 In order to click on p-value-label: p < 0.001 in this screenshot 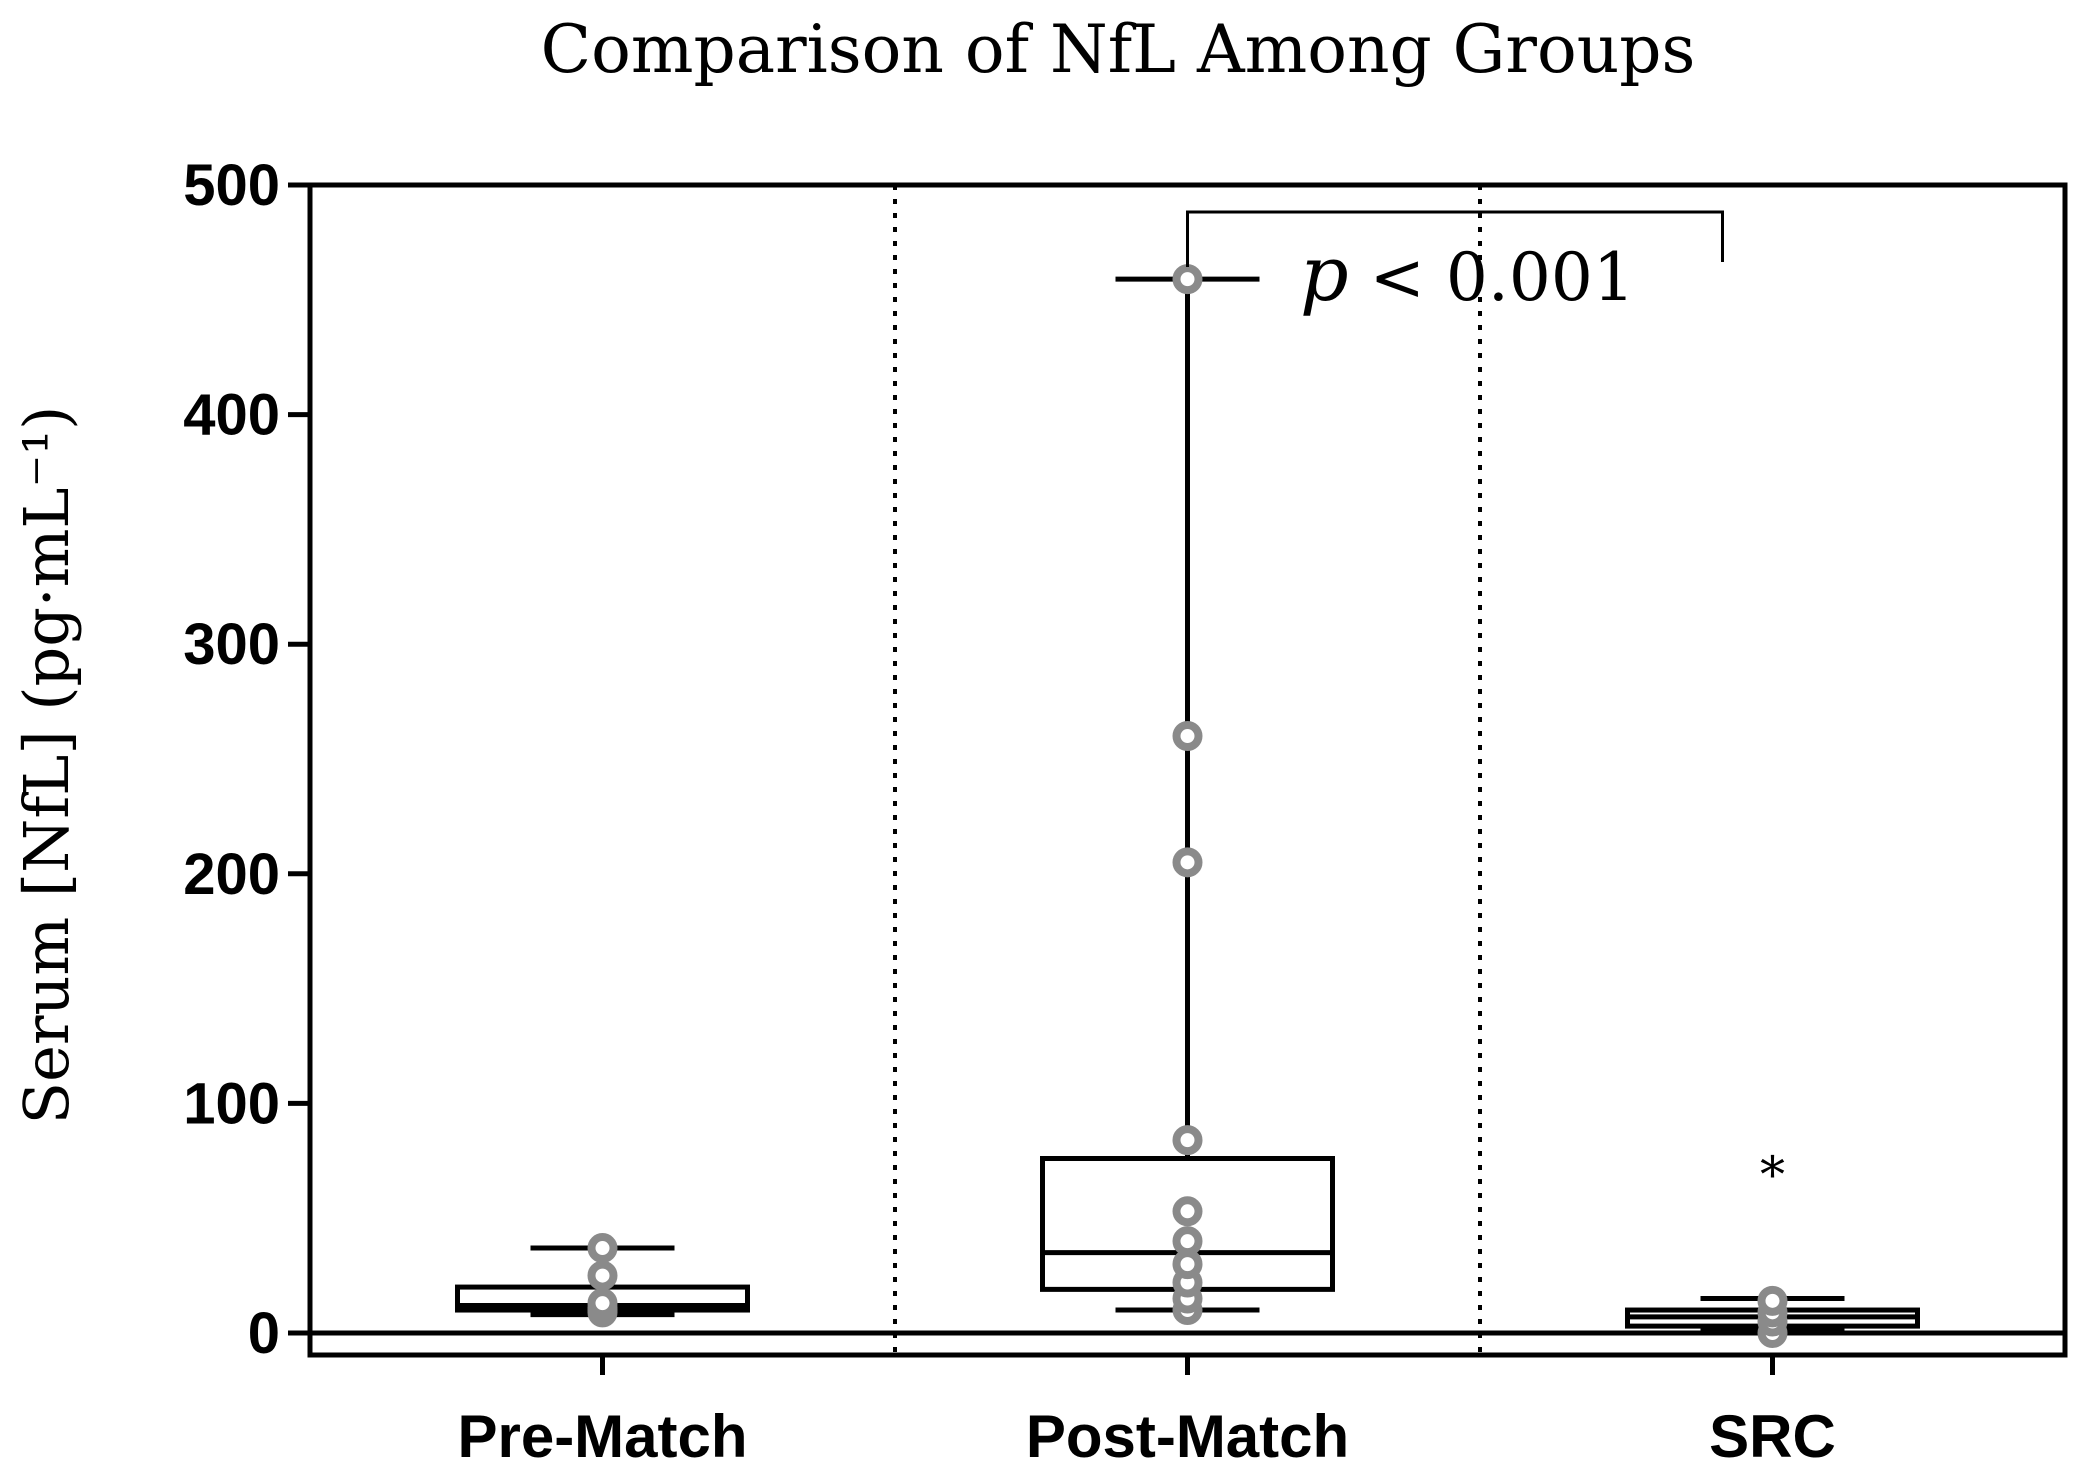, I will do `click(1467, 273)`.